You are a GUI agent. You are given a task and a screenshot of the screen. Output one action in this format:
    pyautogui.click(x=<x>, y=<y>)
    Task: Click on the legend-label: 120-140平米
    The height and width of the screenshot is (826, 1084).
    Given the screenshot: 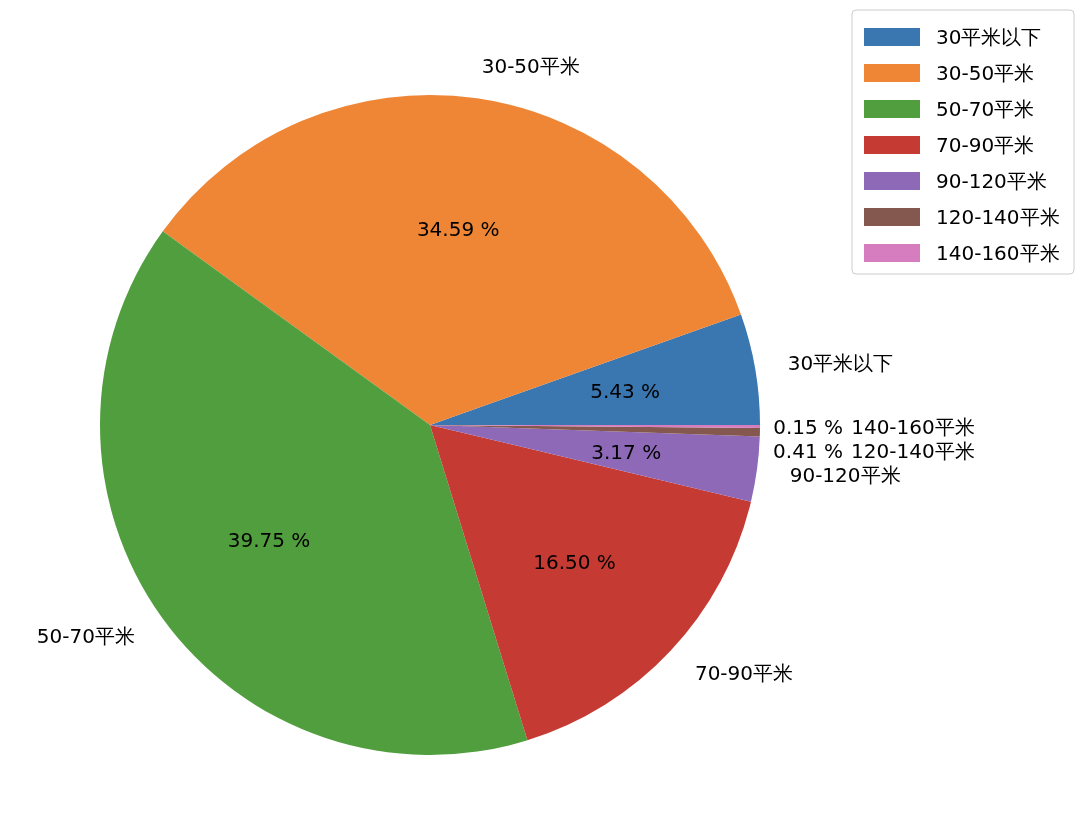 What is the action you would take?
    pyautogui.click(x=998, y=217)
    